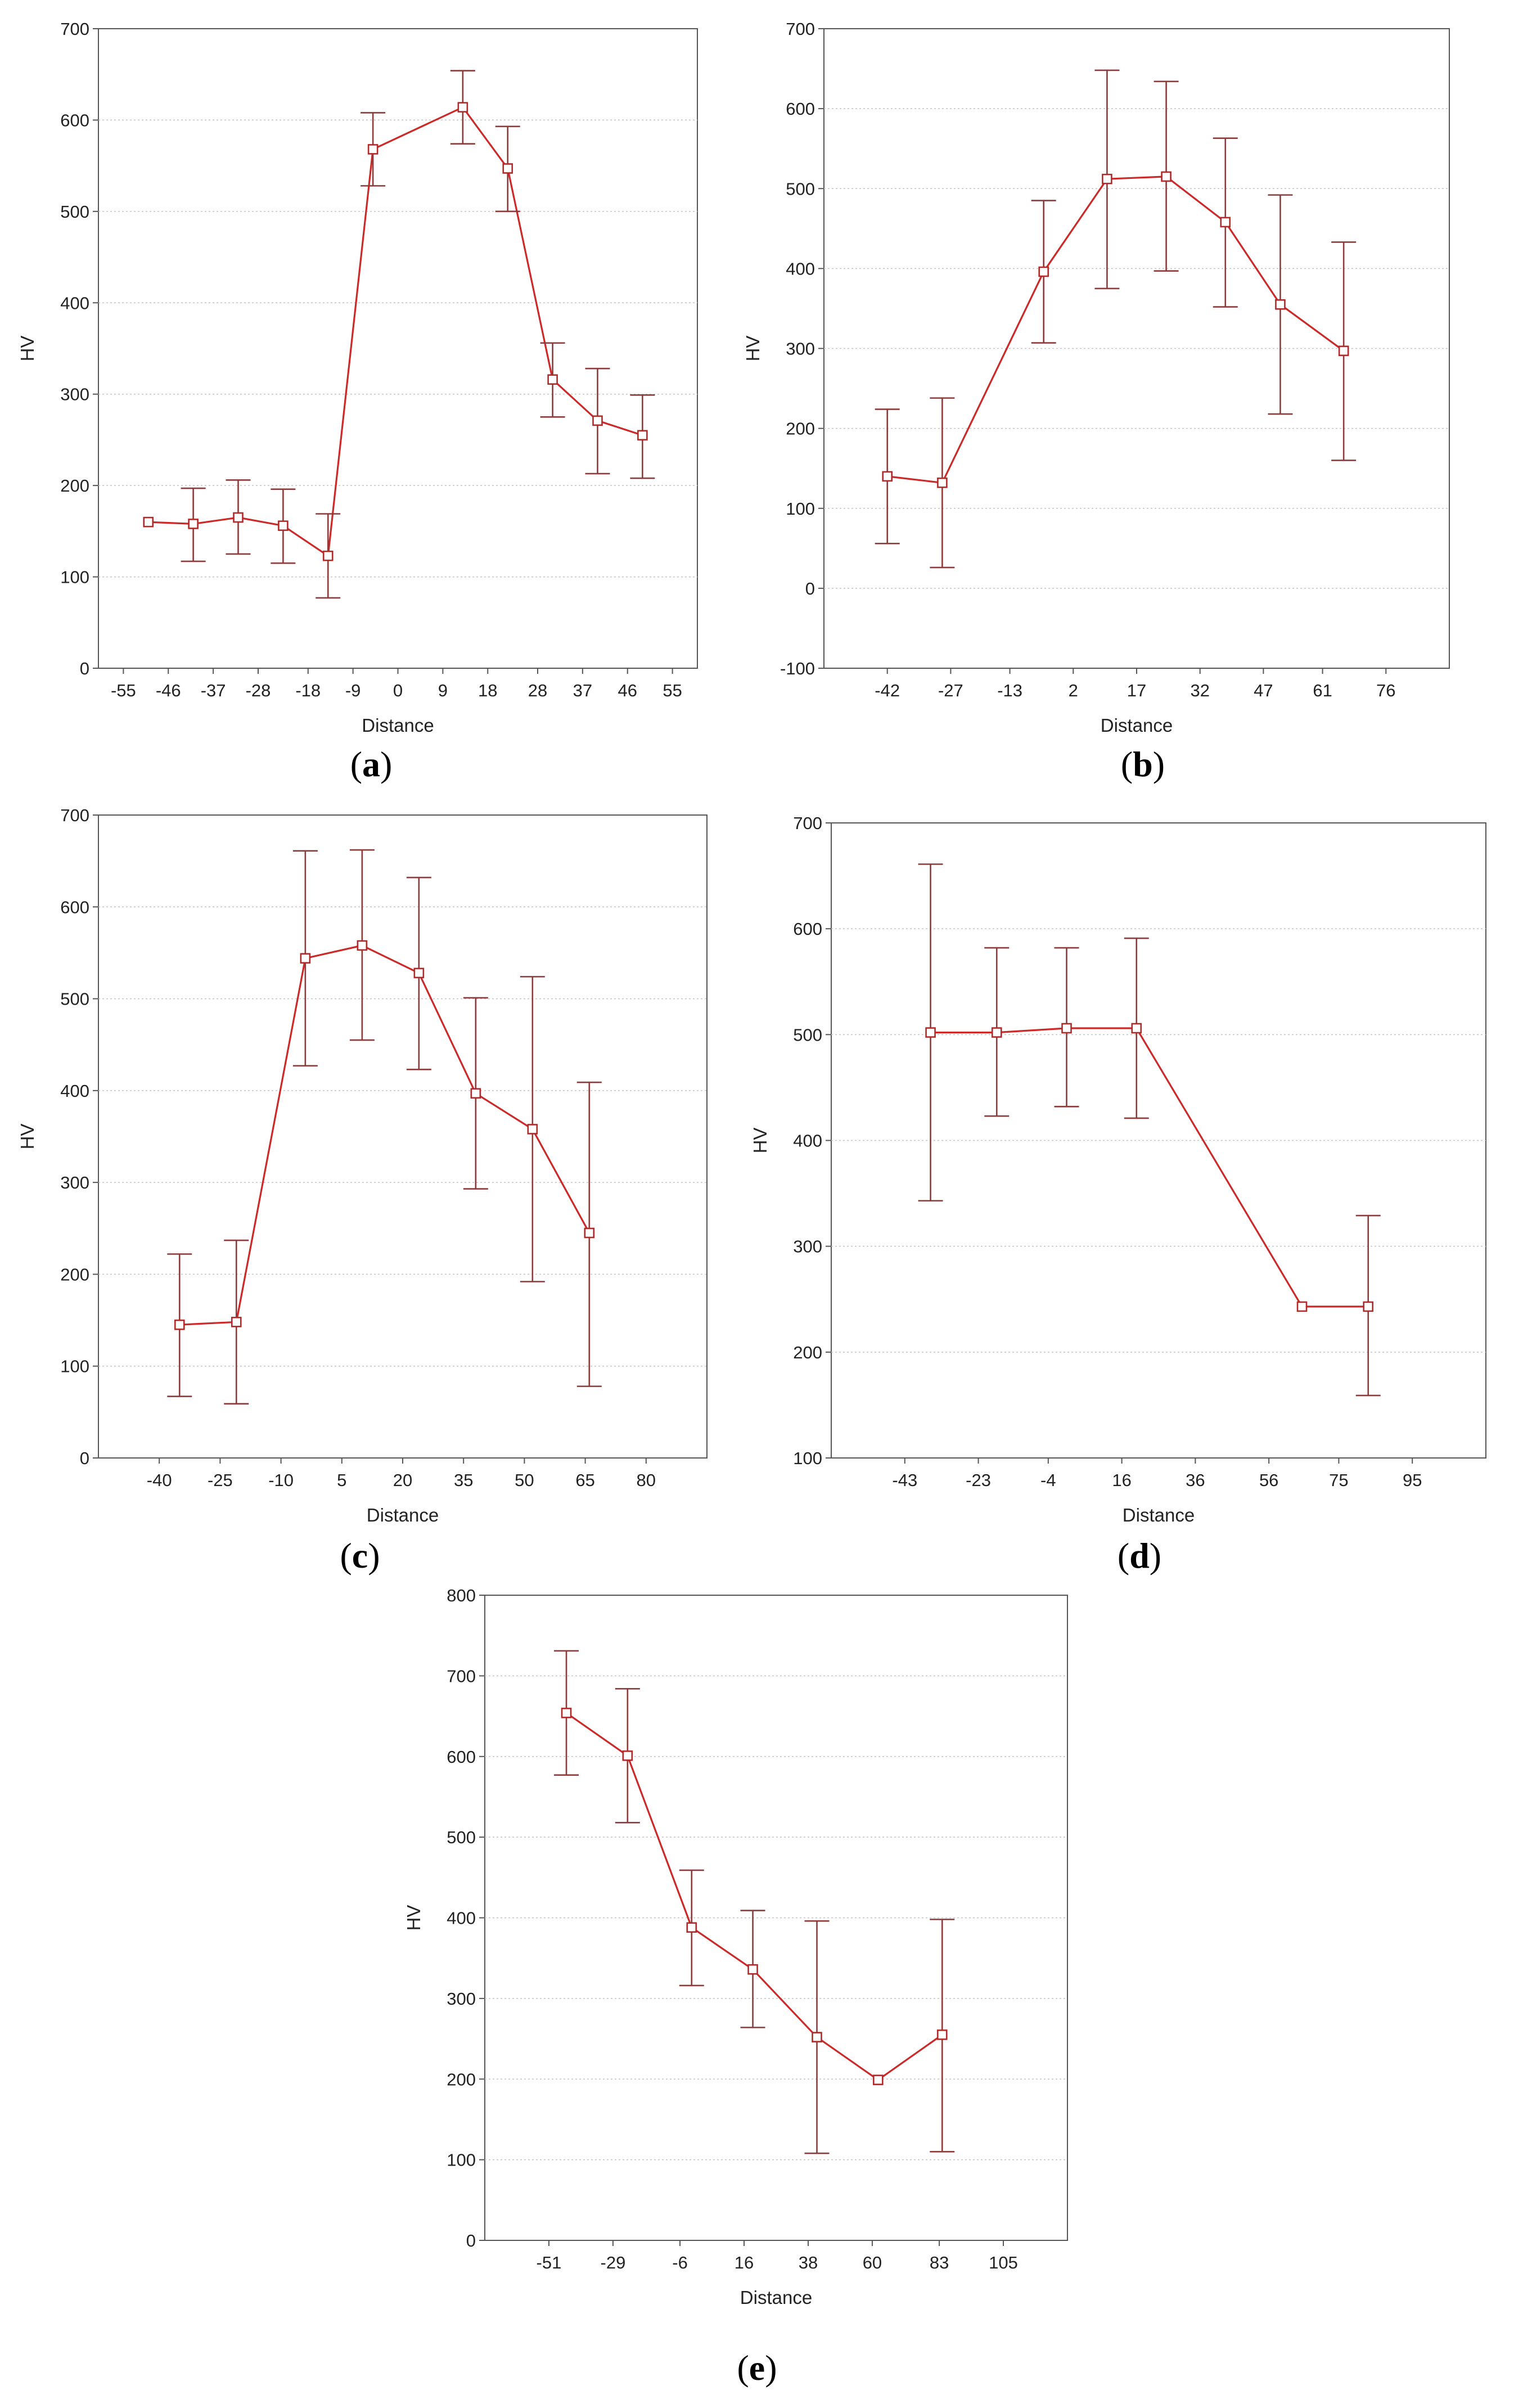  I want to click on x-tick-label: 0, so click(398, 690).